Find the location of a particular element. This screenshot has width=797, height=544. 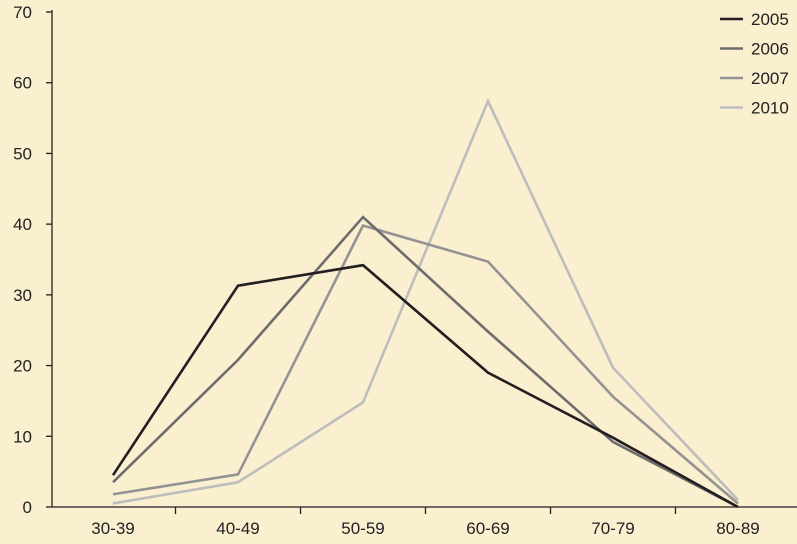

y-tick-label: 70 is located at coordinates (22, 12).